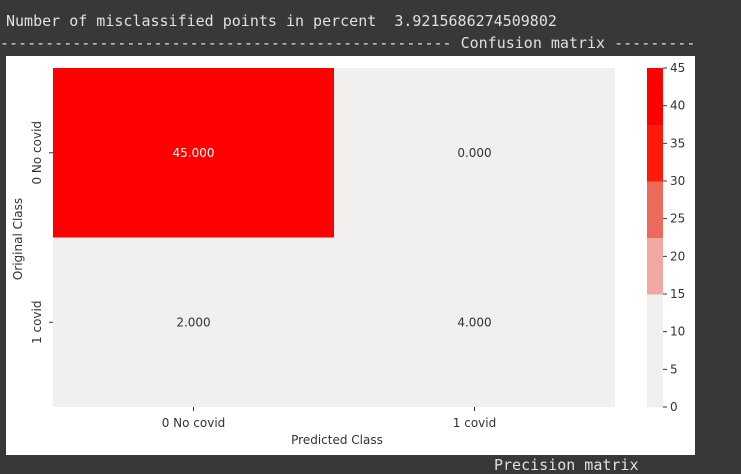  I want to click on next-output-line: Precision matrix, so click(566, 465).